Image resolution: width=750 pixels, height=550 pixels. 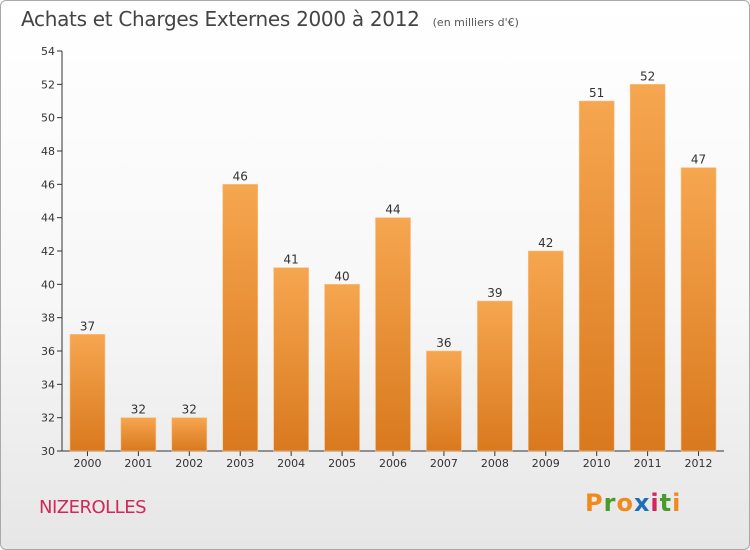 What do you see at coordinates (189, 463) in the screenshot?
I see `x-tick-label: 2002` at bounding box center [189, 463].